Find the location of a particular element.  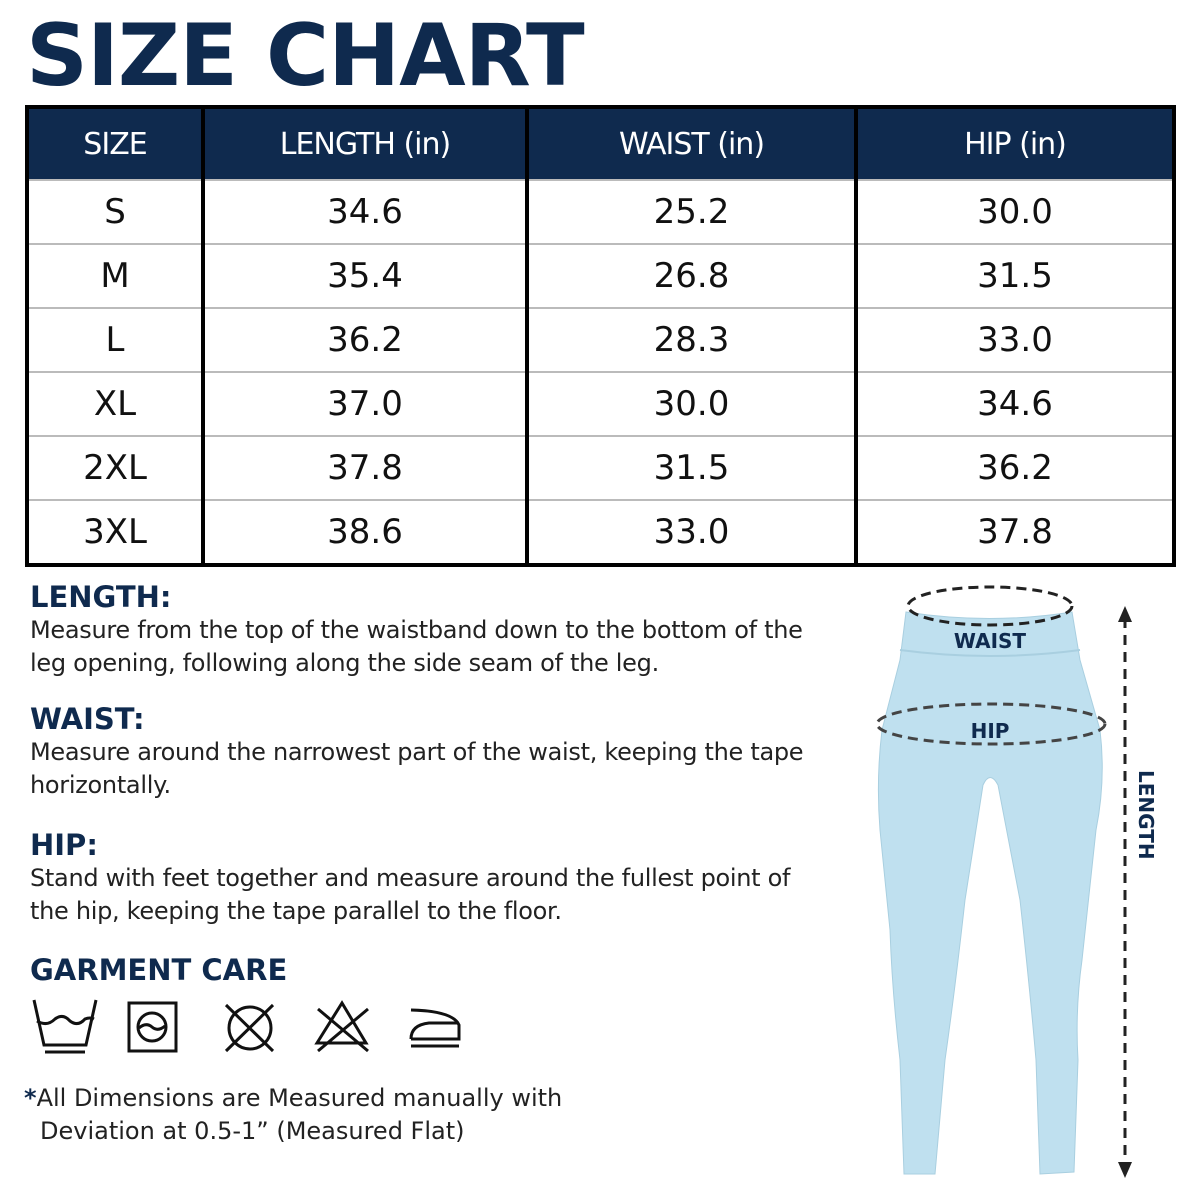

length-cell: 34.6 is located at coordinates (364, 211).